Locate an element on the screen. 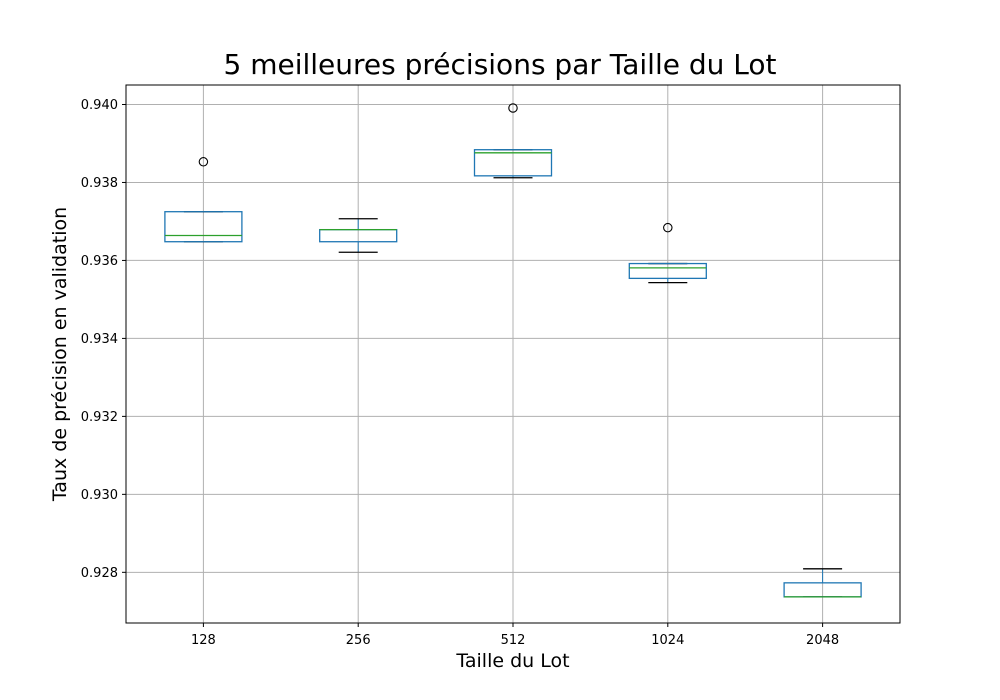  x-tick-label: 128 is located at coordinates (203, 640).